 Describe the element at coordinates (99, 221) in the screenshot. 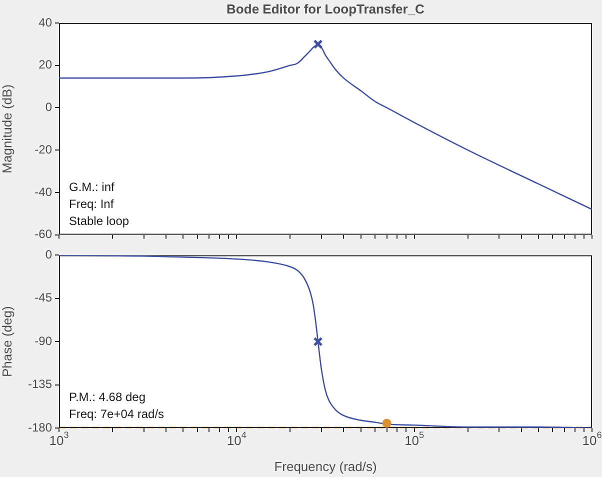

I see `annotation: Stable loop` at that location.